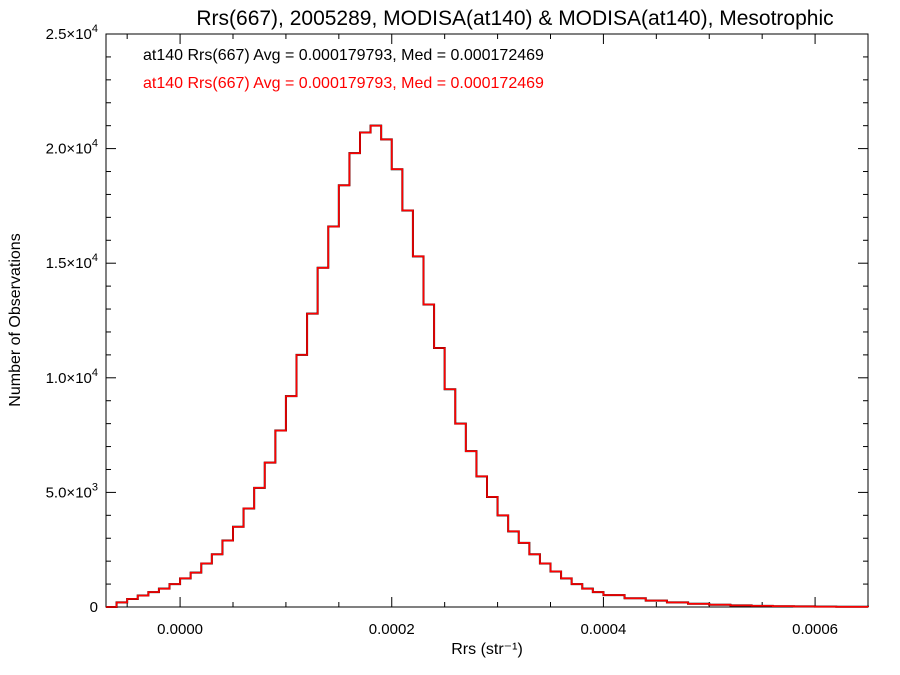 Image resolution: width=900 pixels, height=675 pixels. I want to click on y-tick-label: 5.0×10³, so click(72, 491).